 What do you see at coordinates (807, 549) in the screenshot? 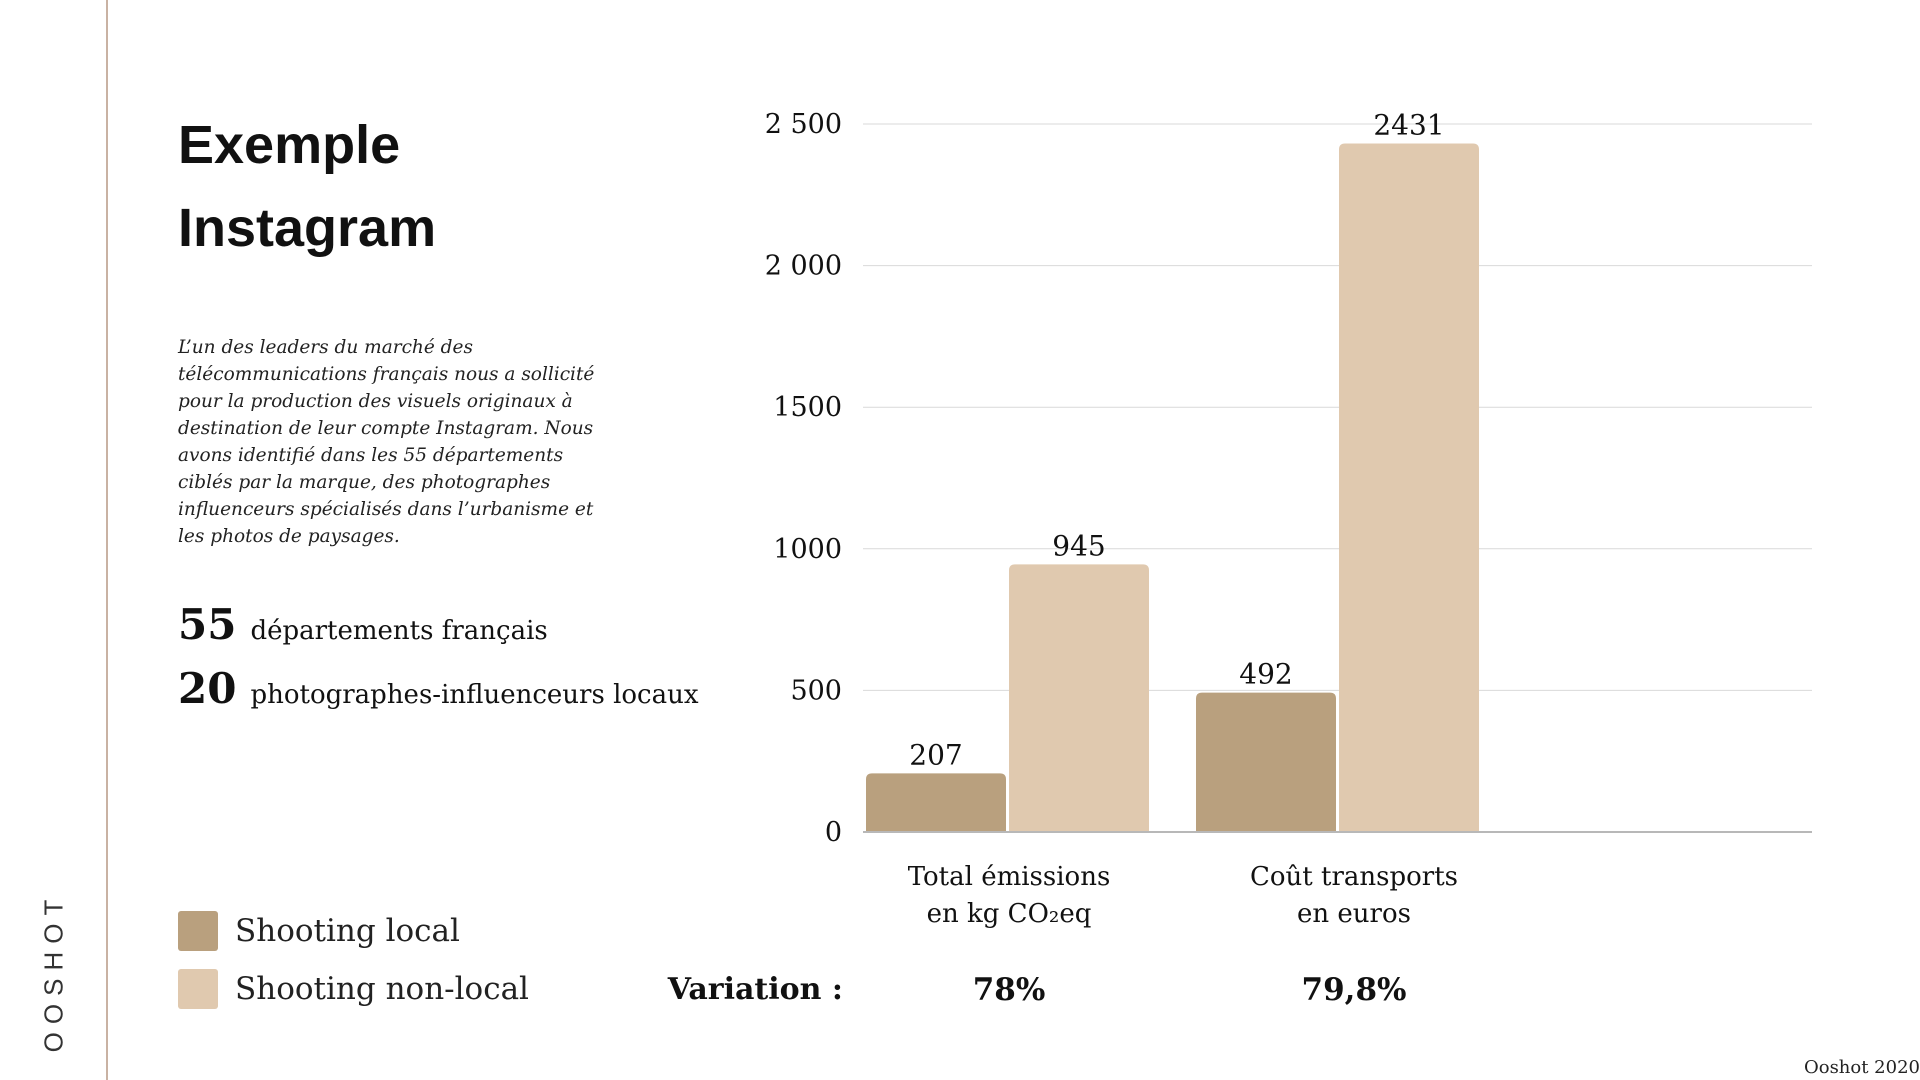
I see `y-tick-label: 1000` at bounding box center [807, 549].